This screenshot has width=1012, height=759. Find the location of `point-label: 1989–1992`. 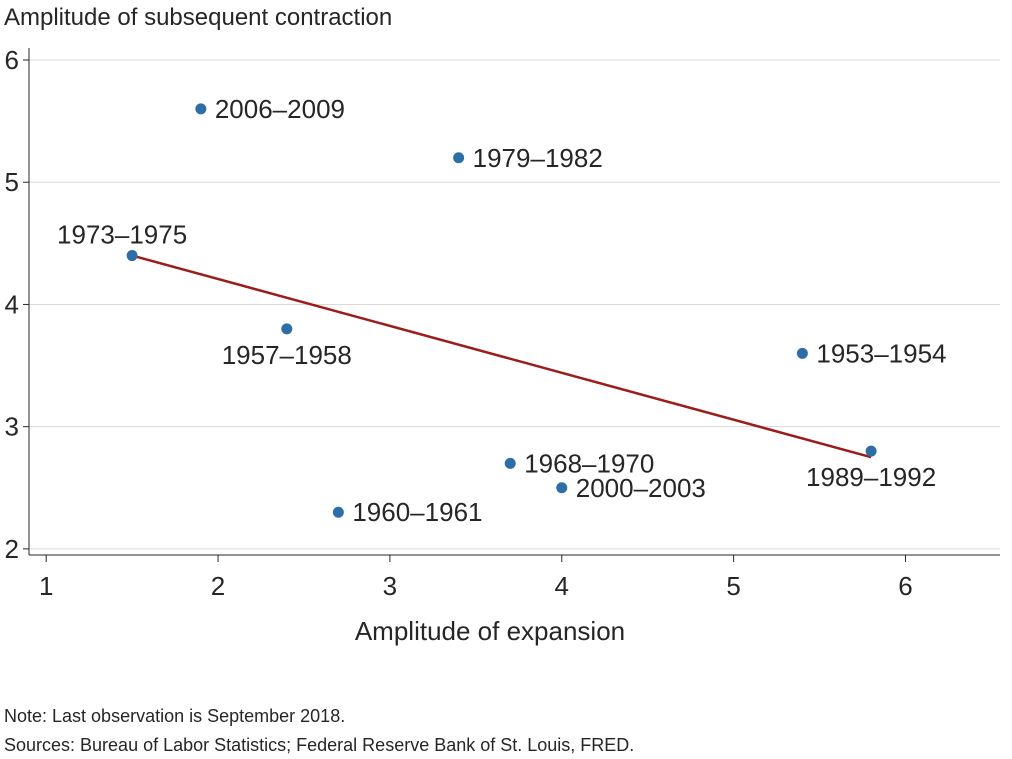

point-label: 1989–1992 is located at coordinates (871, 477).